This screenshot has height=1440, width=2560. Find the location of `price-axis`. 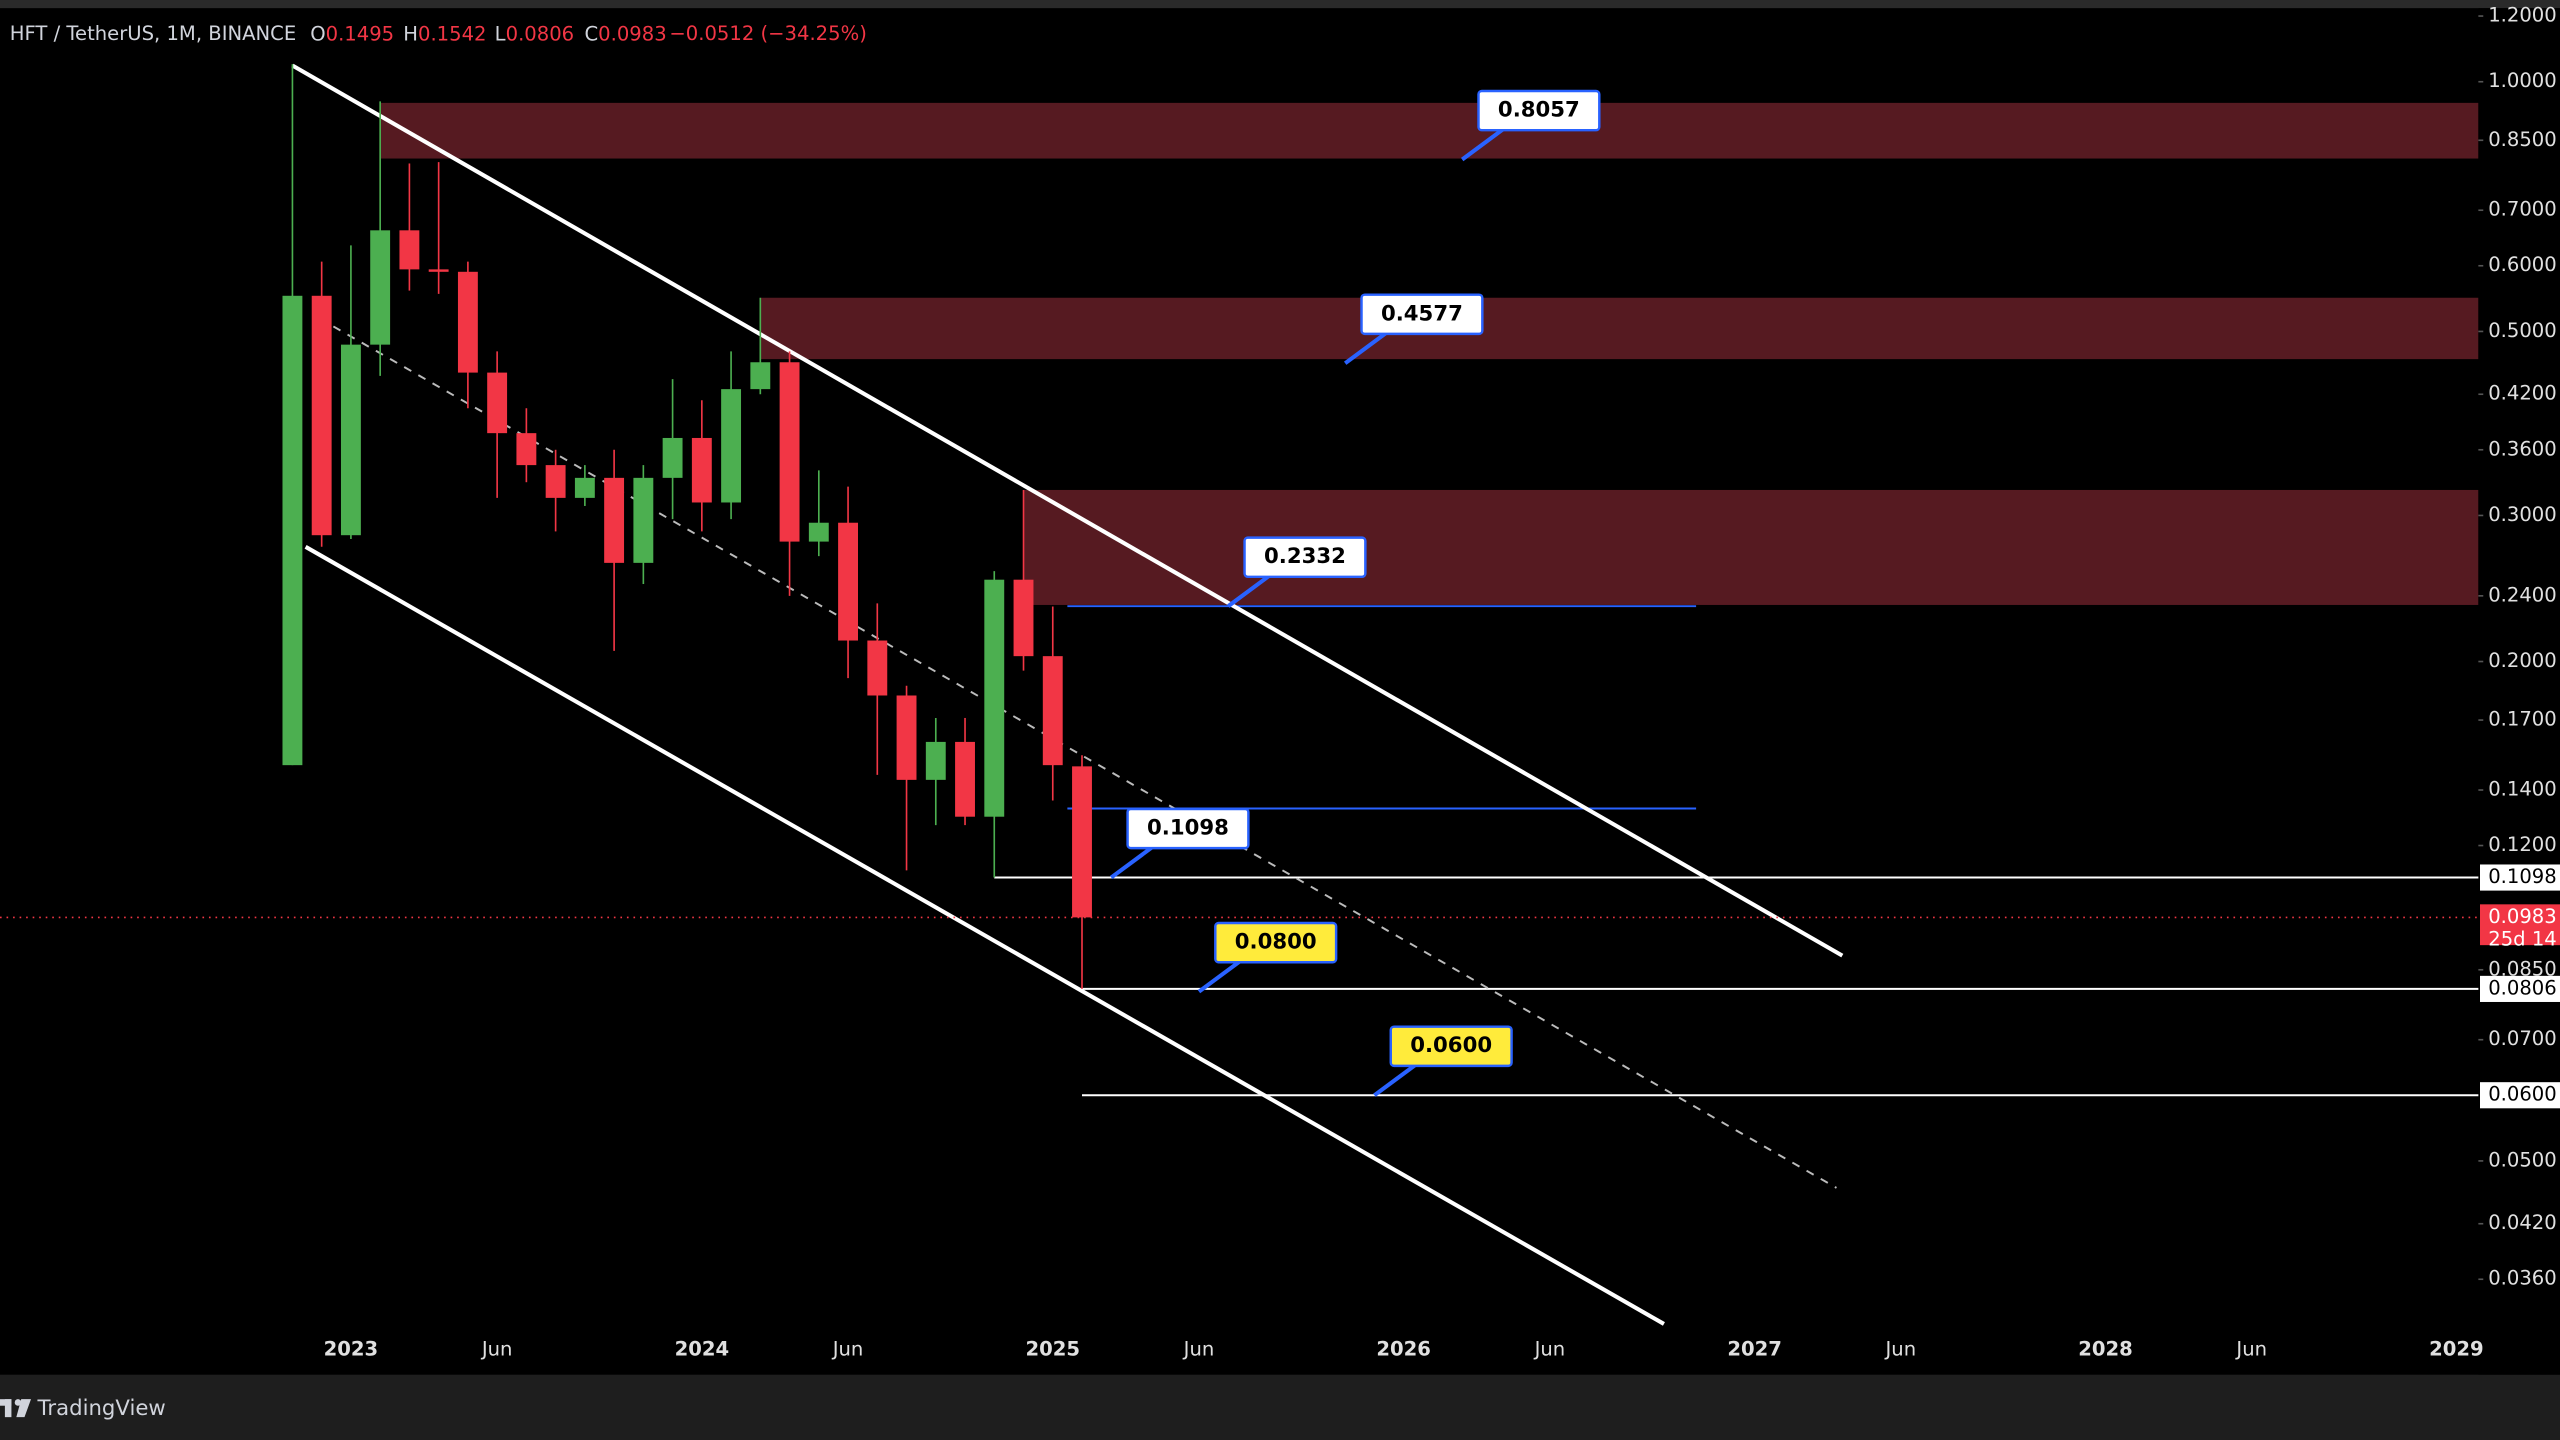

price-axis is located at coordinates (2519, 691).